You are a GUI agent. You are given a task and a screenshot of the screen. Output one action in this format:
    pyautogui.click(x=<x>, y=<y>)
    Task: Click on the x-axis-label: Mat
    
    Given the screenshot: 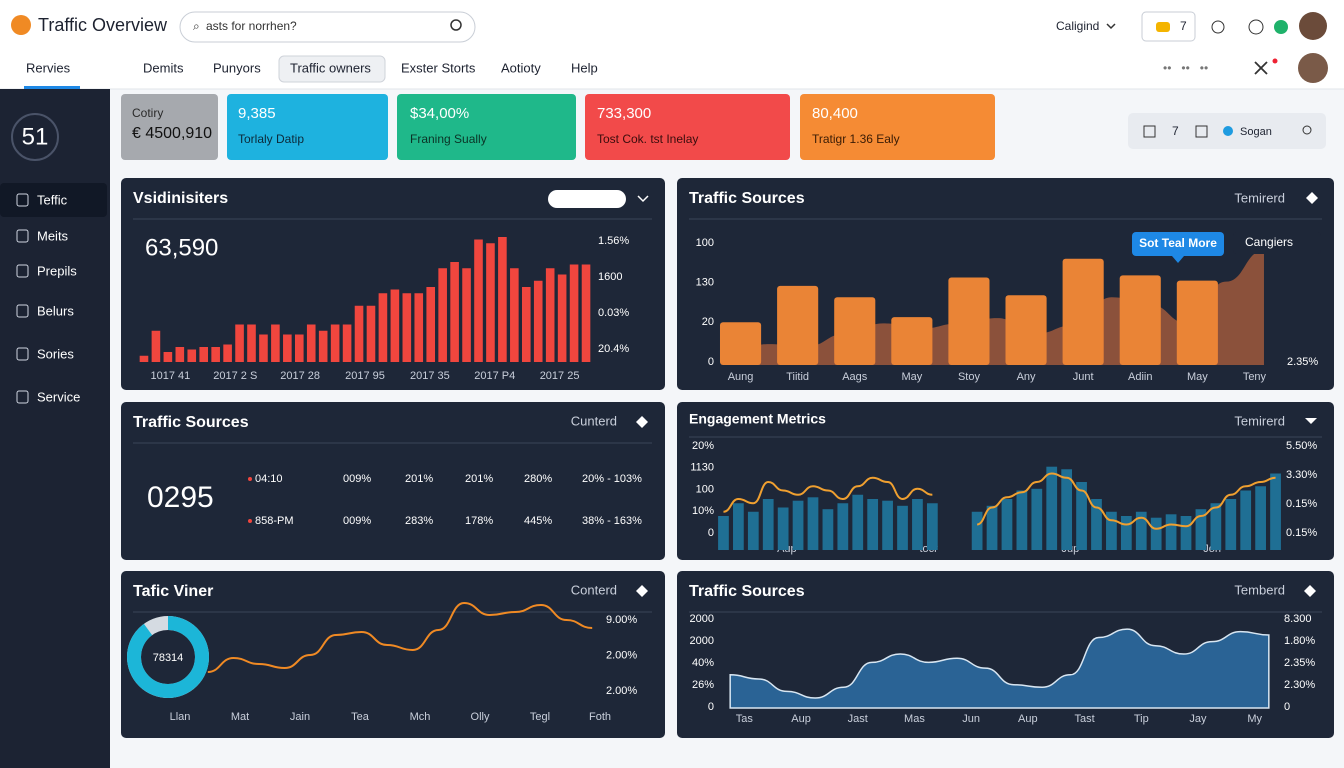 What is the action you would take?
    pyautogui.click(x=240, y=717)
    